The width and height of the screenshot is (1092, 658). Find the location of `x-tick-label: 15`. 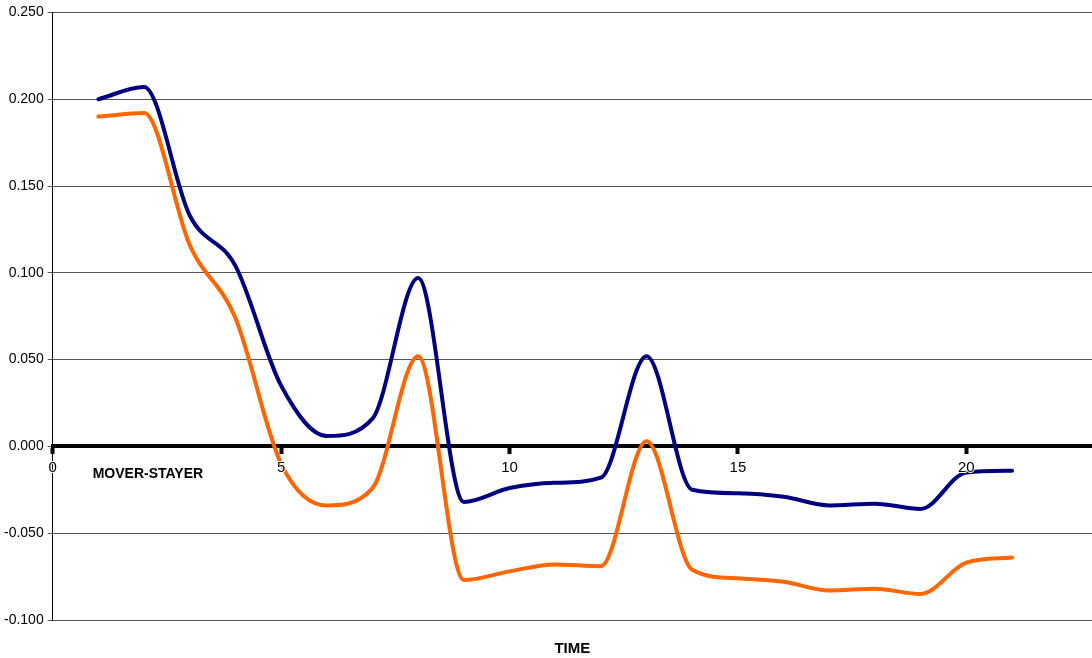

x-tick-label: 15 is located at coordinates (738, 467).